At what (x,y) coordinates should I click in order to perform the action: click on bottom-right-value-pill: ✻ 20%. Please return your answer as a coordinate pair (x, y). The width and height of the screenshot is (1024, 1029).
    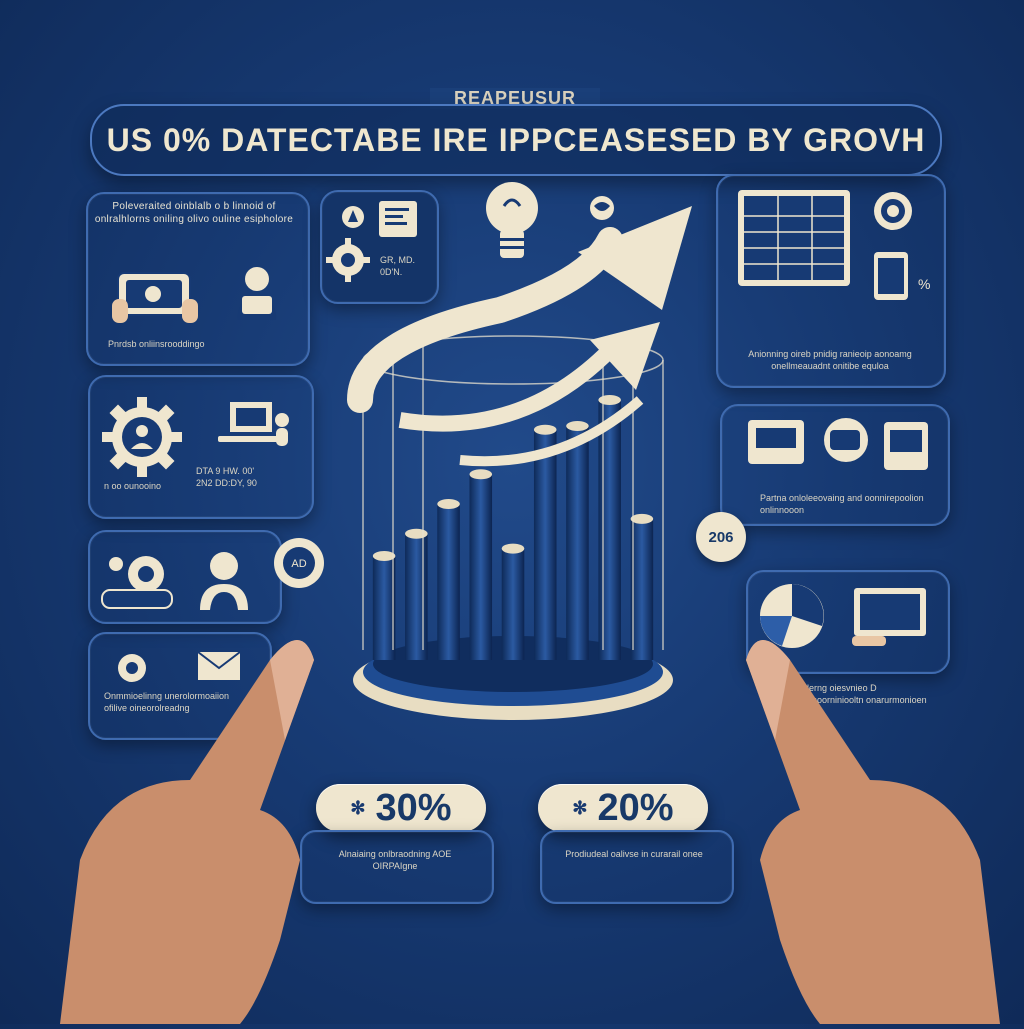
    Looking at the image, I should click on (623, 808).